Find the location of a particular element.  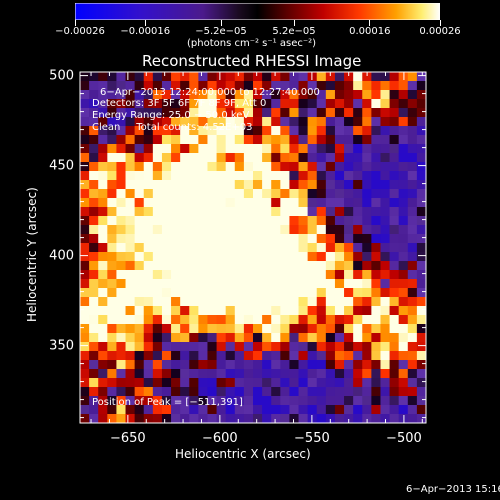

chart-title: Reconstructed RHESSI Image is located at coordinates (252, 61).